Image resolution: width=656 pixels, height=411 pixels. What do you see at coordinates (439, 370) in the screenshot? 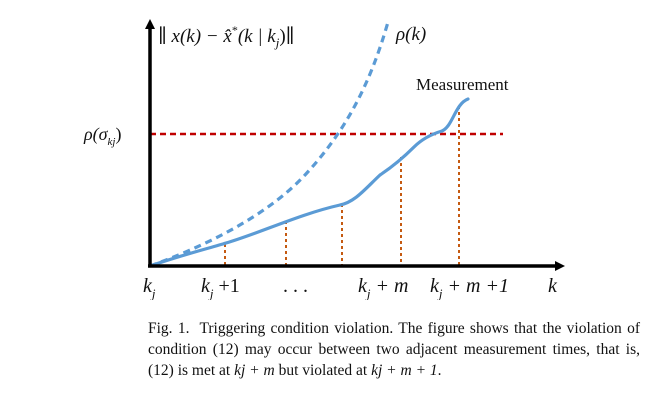
I see `caption-text-3: .` at bounding box center [439, 370].